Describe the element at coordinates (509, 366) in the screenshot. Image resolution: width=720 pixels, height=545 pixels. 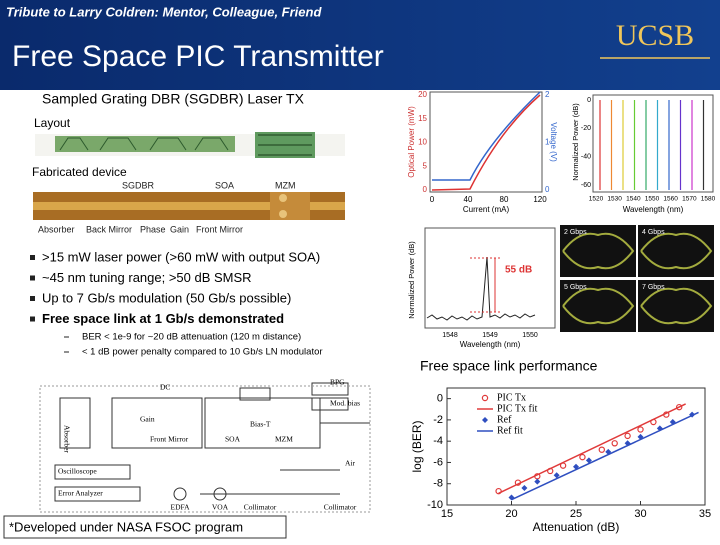
I see `ber-title: Free space link performance` at that location.